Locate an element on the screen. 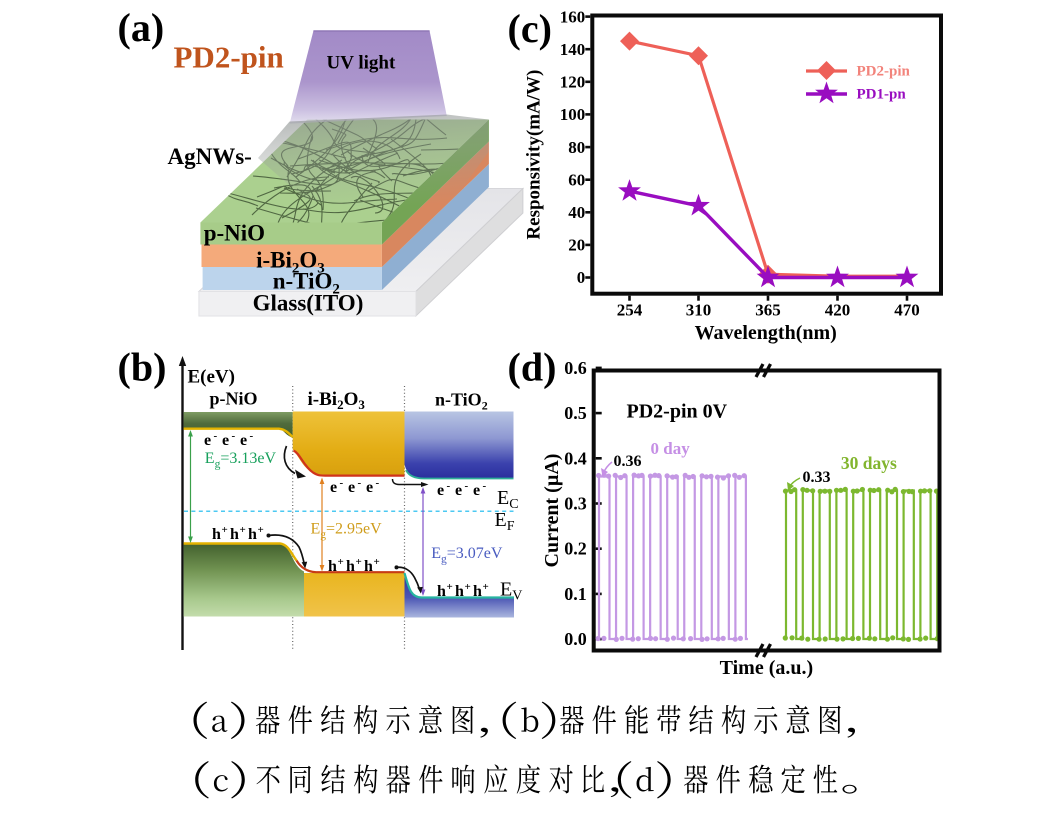 This screenshot has width=1060, height=813. svg-text: 0.3 is located at coordinates (575, 504).